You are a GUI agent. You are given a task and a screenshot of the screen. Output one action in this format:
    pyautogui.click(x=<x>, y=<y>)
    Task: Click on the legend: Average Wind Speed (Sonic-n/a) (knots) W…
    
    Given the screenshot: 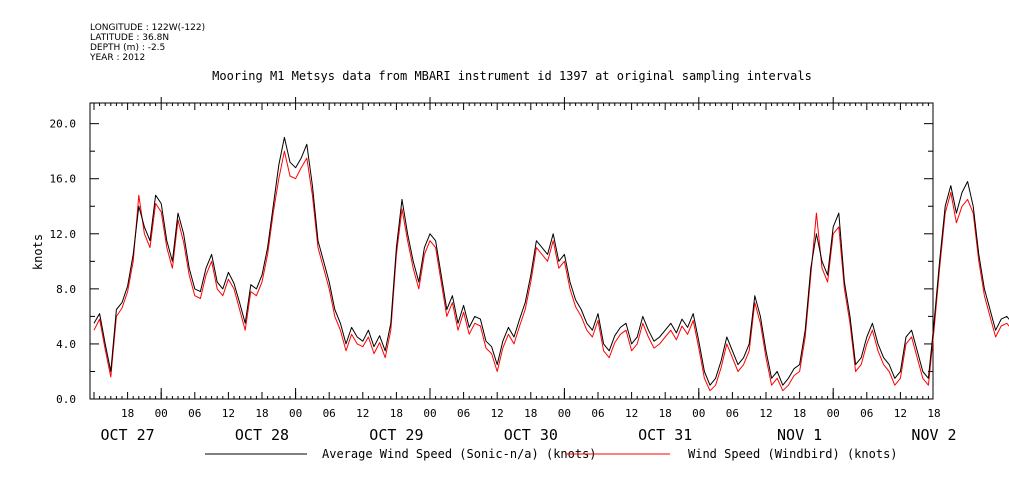 What is the action you would take?
    pyautogui.click(x=551, y=454)
    